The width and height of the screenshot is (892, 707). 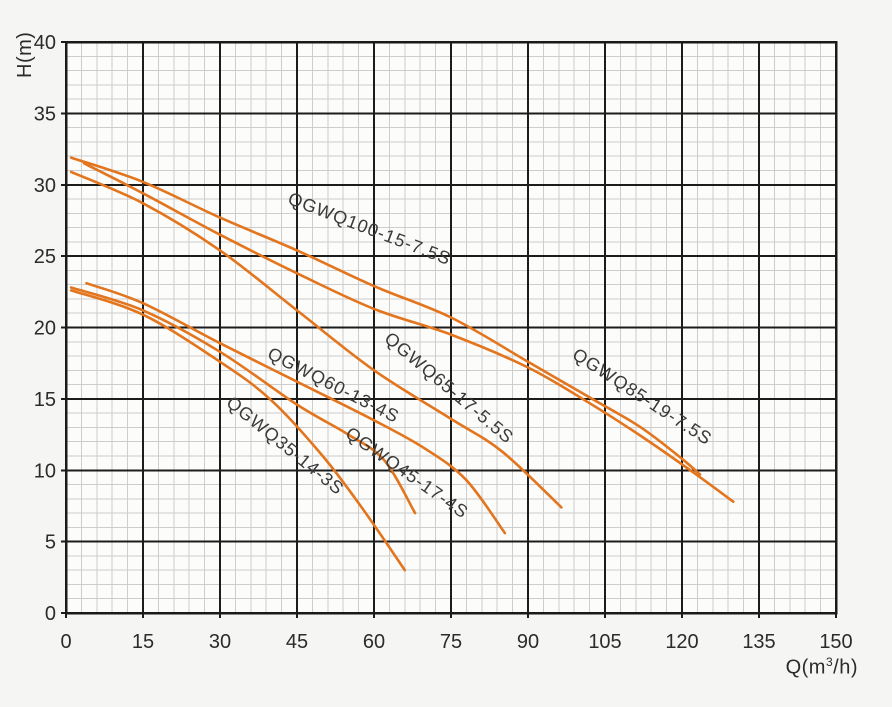 What do you see at coordinates (829, 662) in the screenshot?
I see `x-axis-title-sup: 3` at bounding box center [829, 662].